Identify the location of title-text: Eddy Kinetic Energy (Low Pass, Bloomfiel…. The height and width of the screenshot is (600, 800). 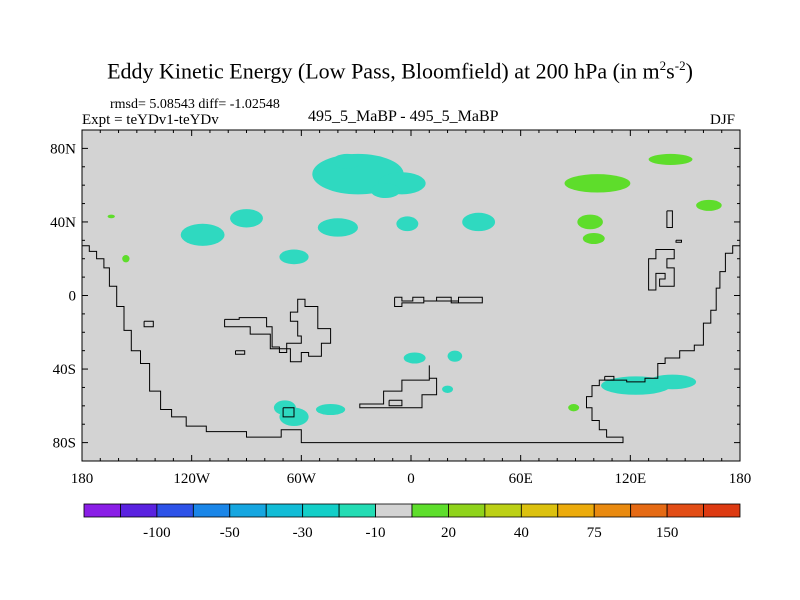
(383, 71).